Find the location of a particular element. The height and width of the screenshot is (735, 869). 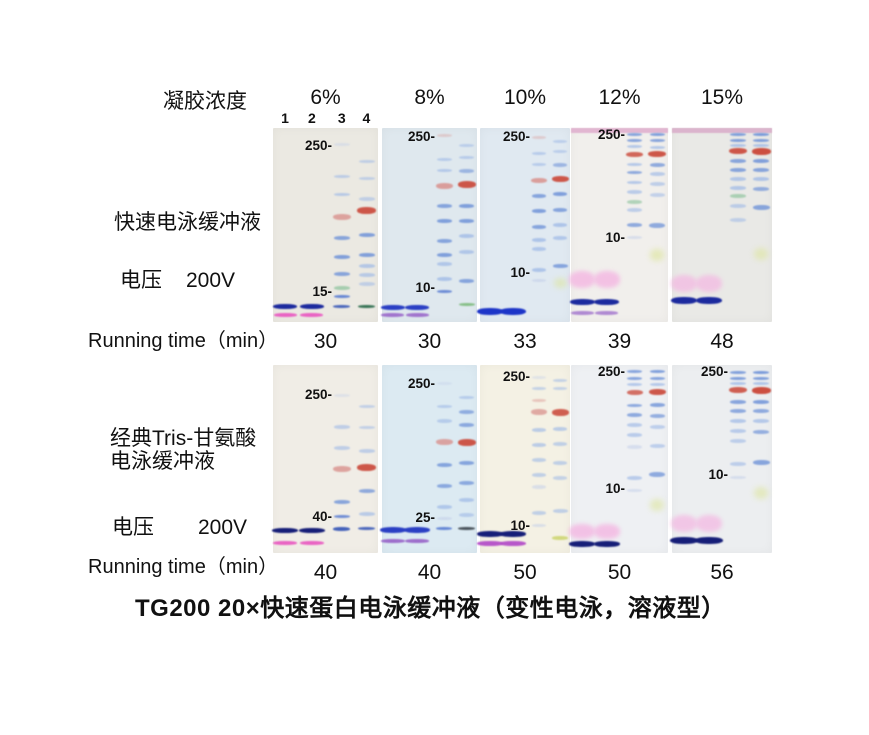

lane-number: 4 is located at coordinates (366, 118).